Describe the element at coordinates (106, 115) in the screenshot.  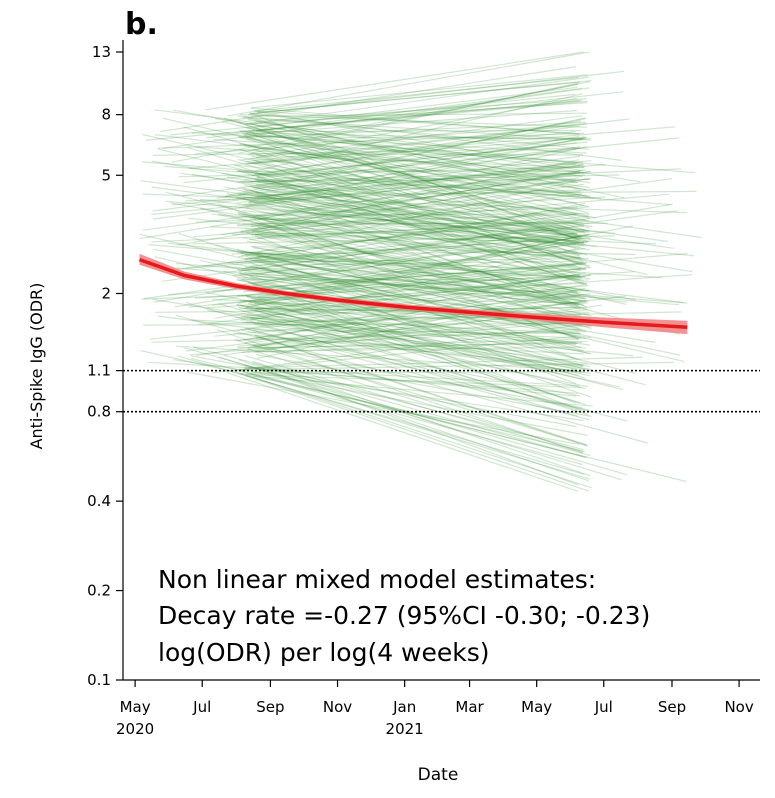
I see `y-tick-label: 8` at that location.